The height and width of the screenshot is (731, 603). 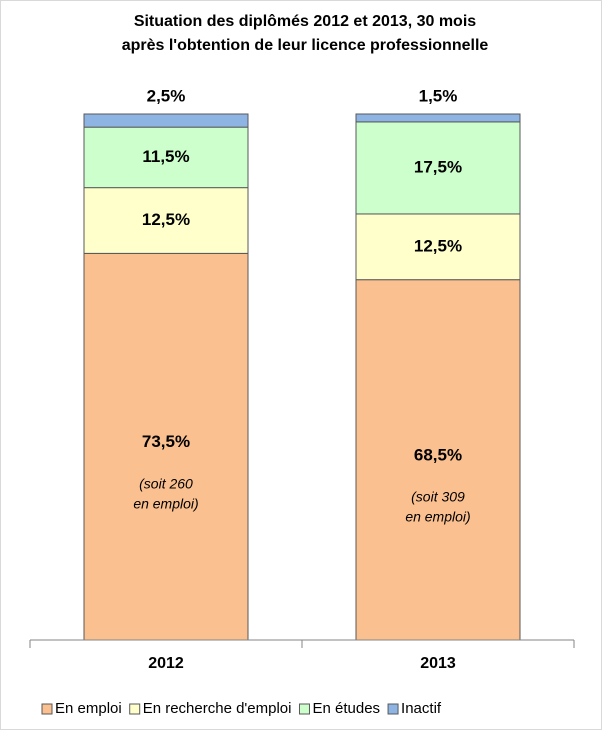 I want to click on value-label: 17,5%, so click(x=438, y=166).